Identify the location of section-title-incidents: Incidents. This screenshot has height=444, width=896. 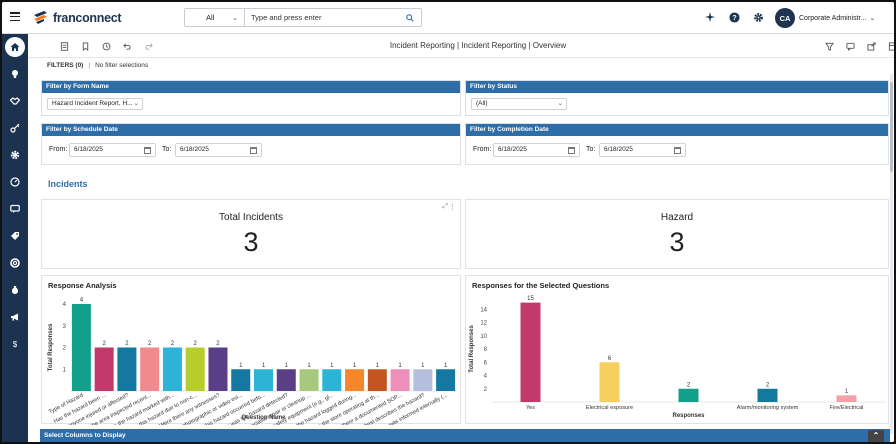
(68, 184).